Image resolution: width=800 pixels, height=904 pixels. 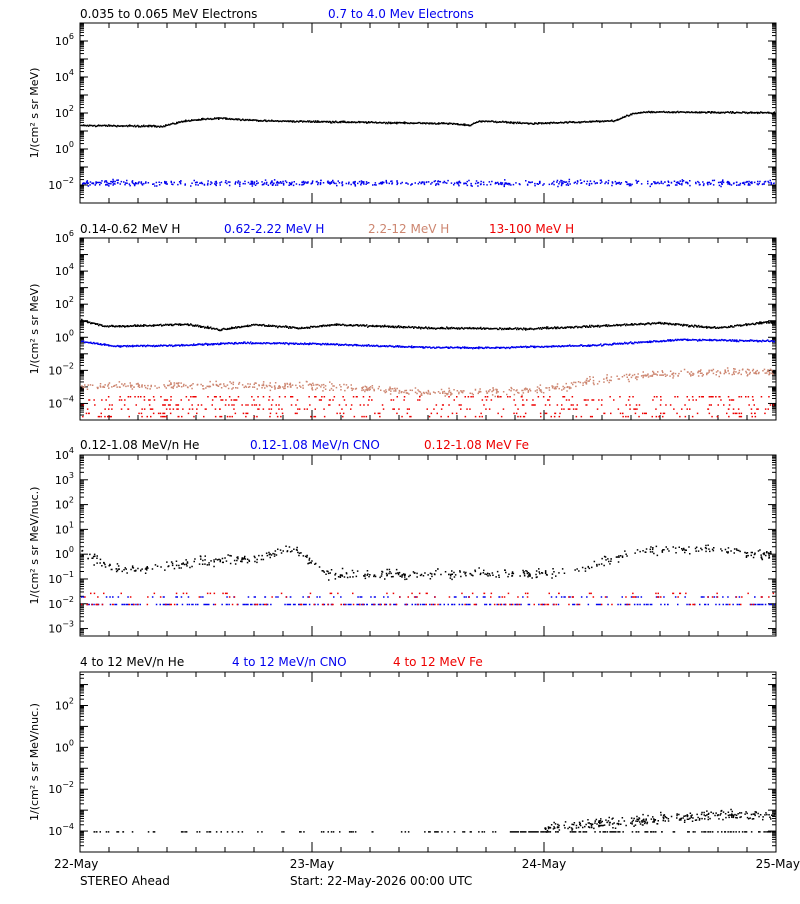 What do you see at coordinates (408, 229) in the screenshot?
I see `legend-label: 2.2-12 MeV H` at bounding box center [408, 229].